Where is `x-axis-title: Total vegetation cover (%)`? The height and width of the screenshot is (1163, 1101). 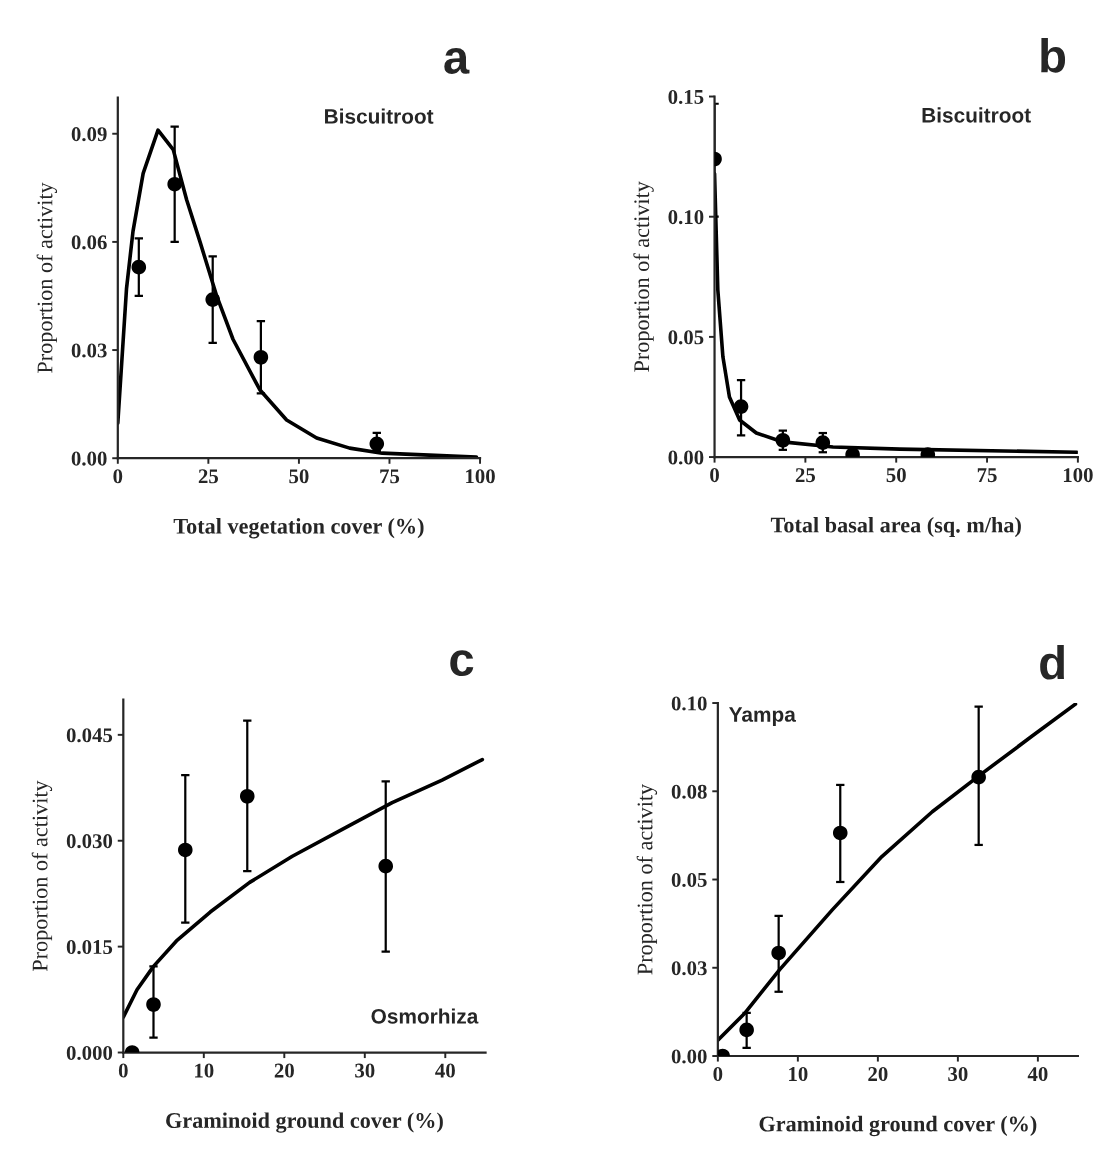
x-axis-title: Total vegetation cover (%) is located at coordinates (298, 528).